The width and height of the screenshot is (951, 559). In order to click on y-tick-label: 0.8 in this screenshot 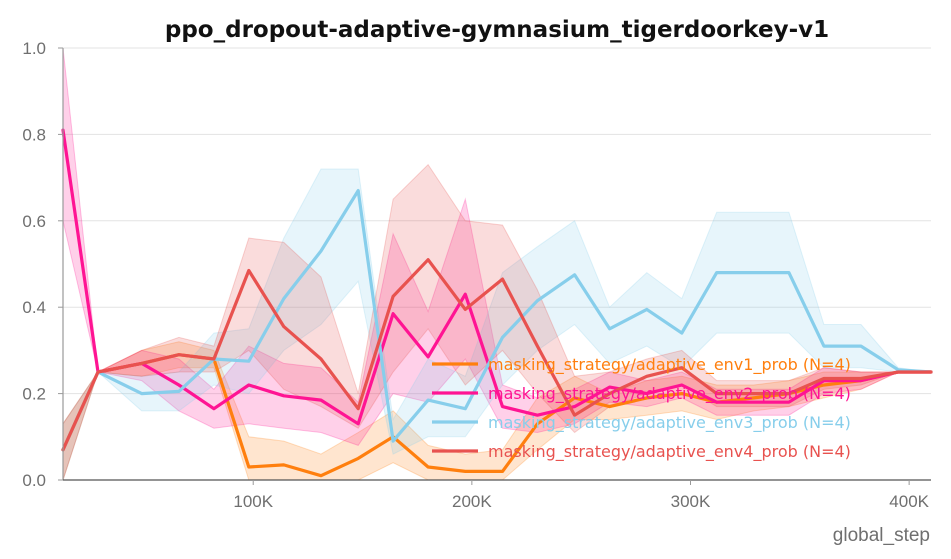, I will do `click(34, 134)`.